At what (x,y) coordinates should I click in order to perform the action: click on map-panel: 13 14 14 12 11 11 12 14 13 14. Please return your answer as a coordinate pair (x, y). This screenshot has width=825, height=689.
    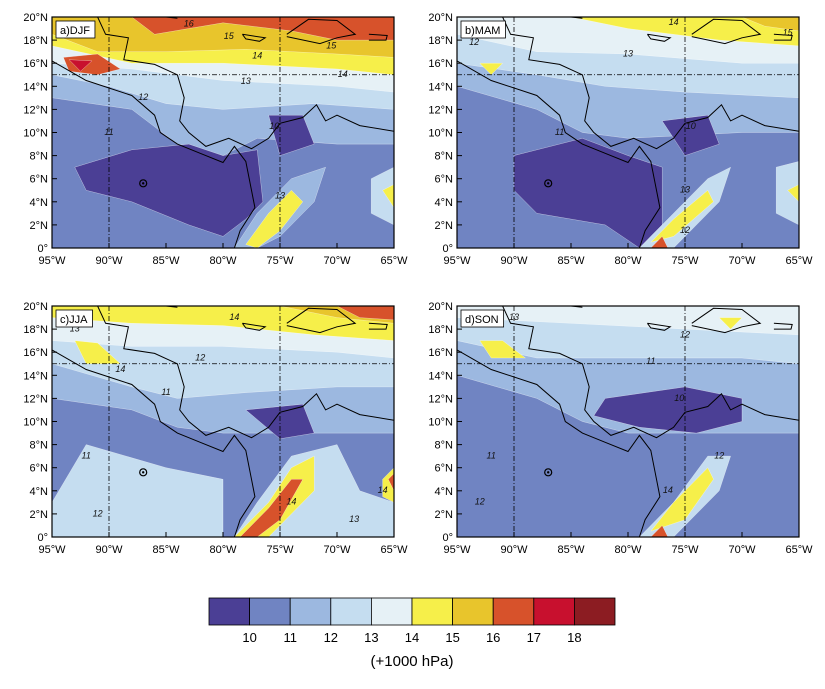
    Looking at the image, I should click on (223, 421).